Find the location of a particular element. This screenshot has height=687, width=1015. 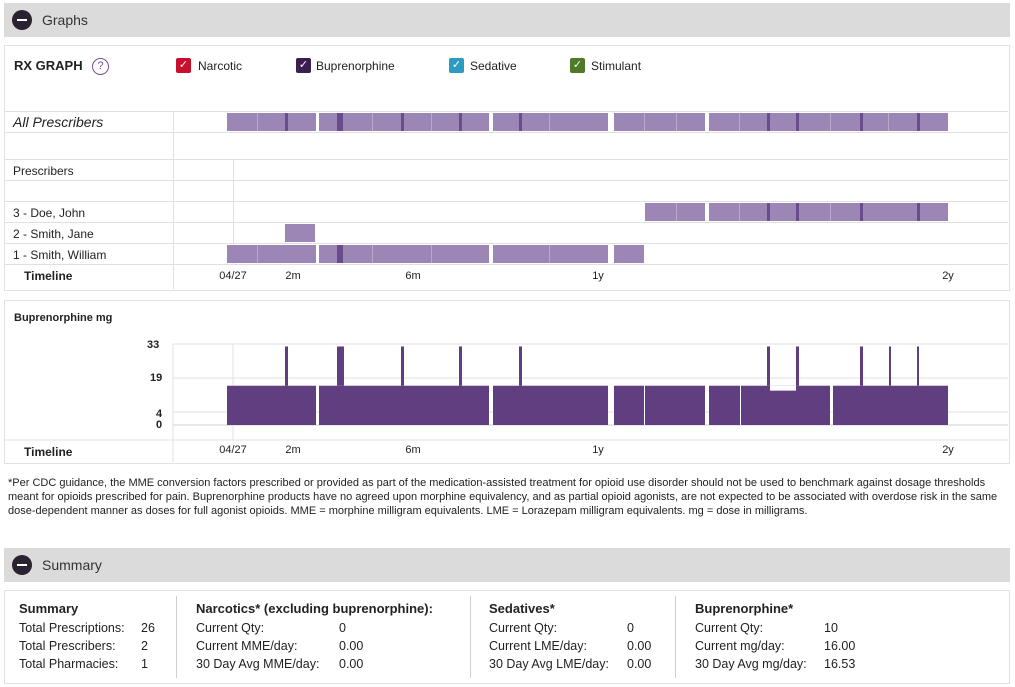

summary-value: 2 is located at coordinates (144, 646).